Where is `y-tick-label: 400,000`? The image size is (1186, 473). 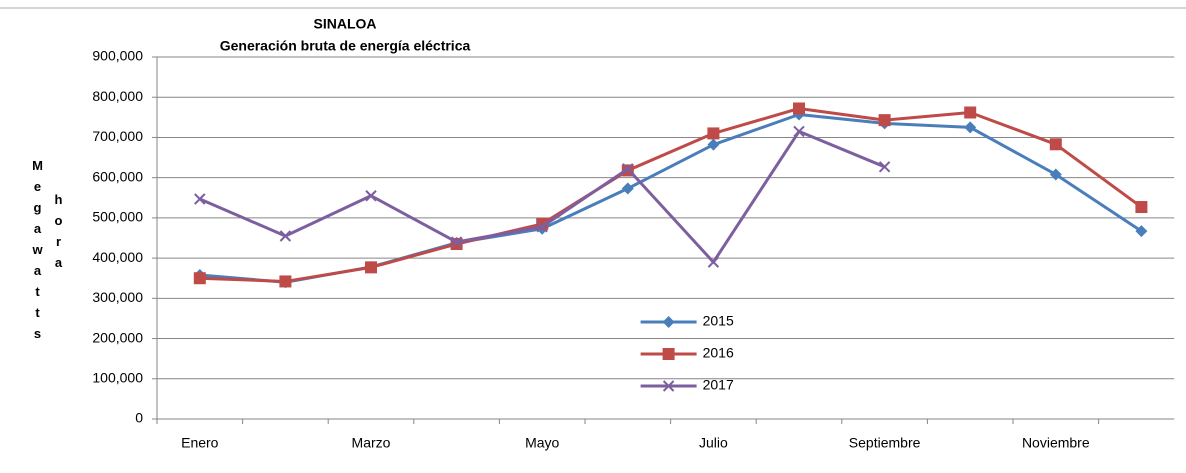 y-tick-label: 400,000 is located at coordinates (117, 257).